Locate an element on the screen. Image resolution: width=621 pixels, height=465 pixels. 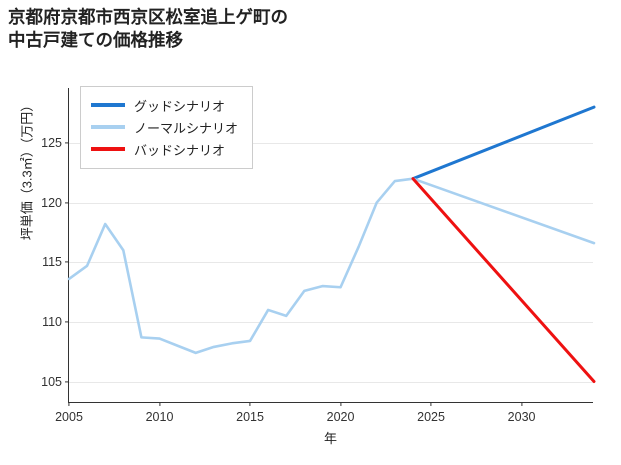
y-tick-label: 105 is located at coordinates (51, 381).